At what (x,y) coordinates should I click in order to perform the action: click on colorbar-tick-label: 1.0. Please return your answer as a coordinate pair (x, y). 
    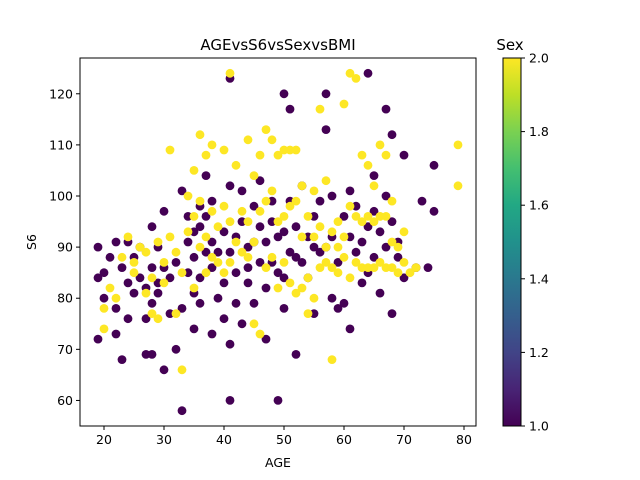
    Looking at the image, I should click on (539, 426).